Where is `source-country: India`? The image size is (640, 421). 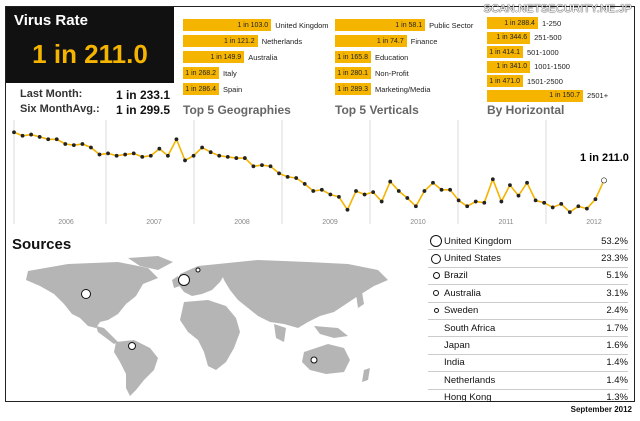
source-country: India is located at coordinates (454, 363).